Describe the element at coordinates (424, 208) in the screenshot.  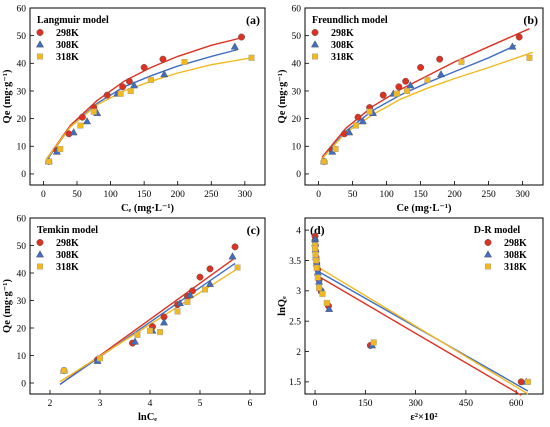
I see `x-axis-label: Ce (mg·L⁻¹)` at that location.